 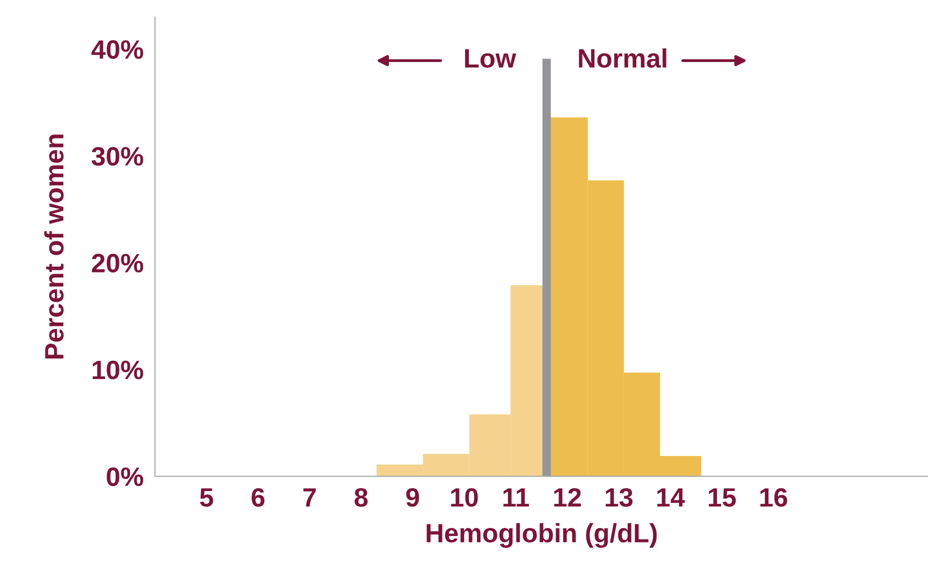 What do you see at coordinates (490, 58) in the screenshot?
I see `annotation: Low` at bounding box center [490, 58].